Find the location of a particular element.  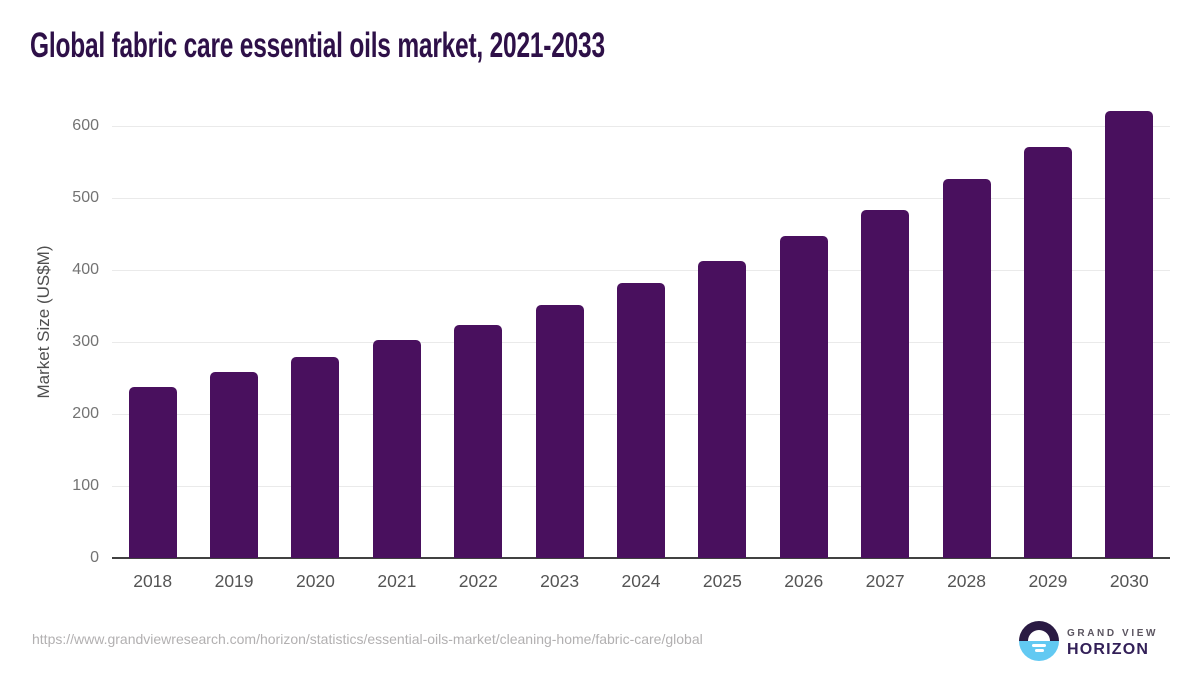

logo-text: GRAND VIEW HORIZON is located at coordinates (1112, 643).